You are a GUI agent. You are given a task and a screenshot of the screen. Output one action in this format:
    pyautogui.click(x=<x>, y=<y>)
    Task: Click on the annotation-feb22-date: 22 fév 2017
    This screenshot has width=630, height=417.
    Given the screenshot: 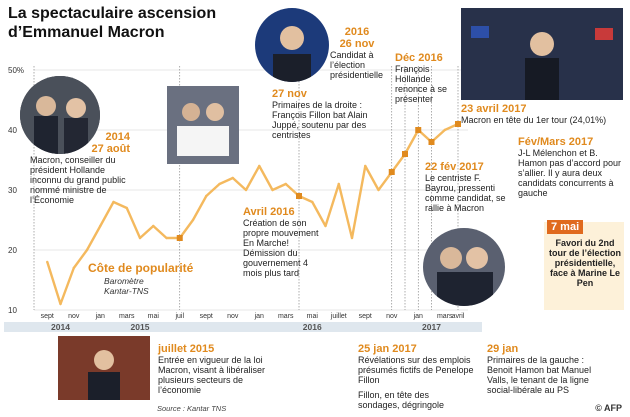 What is the action you would take?
    pyautogui.click(x=454, y=167)
    